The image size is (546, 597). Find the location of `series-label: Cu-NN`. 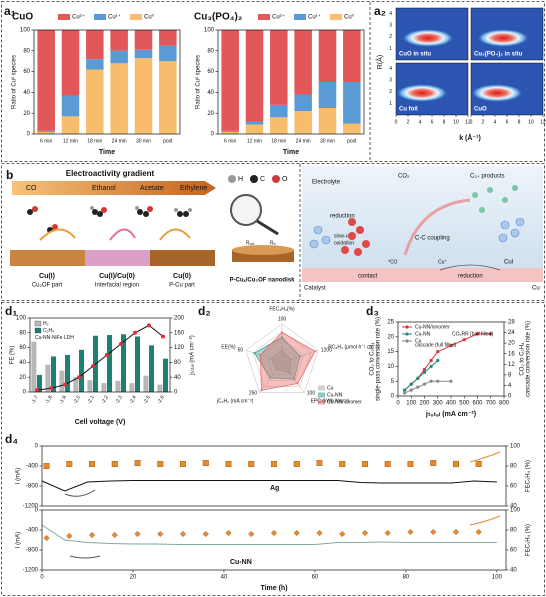

series-label: Cu-NN is located at coordinates (241, 562).